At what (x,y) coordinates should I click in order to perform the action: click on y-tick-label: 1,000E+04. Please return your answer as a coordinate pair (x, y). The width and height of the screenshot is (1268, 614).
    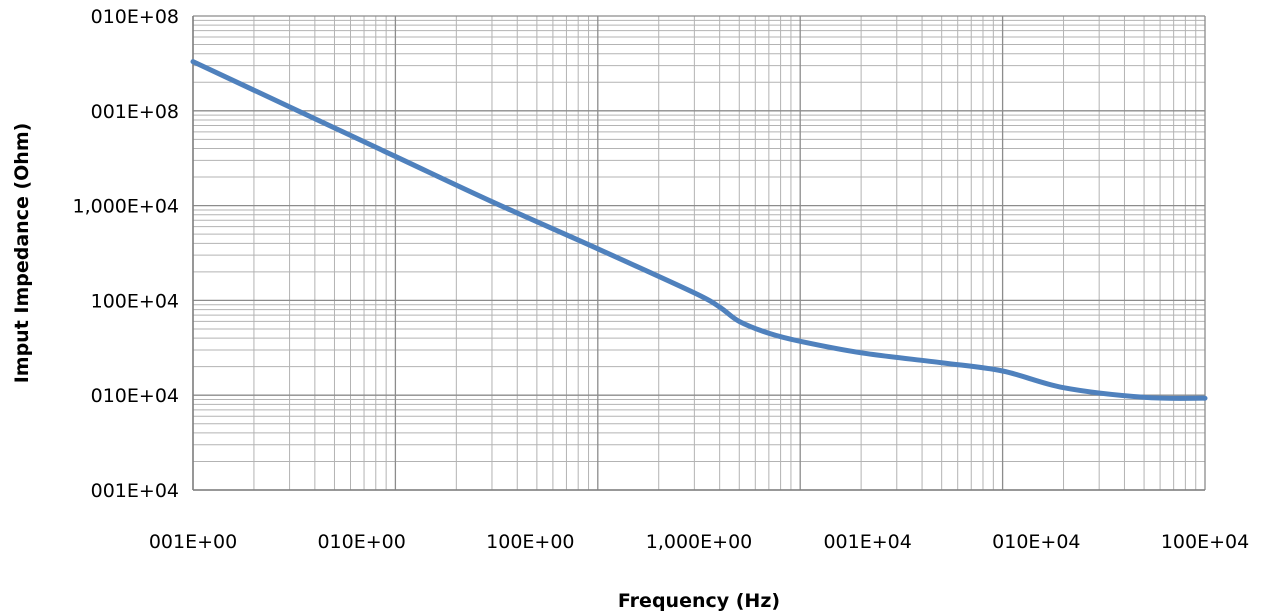
    Looking at the image, I should click on (126, 207).